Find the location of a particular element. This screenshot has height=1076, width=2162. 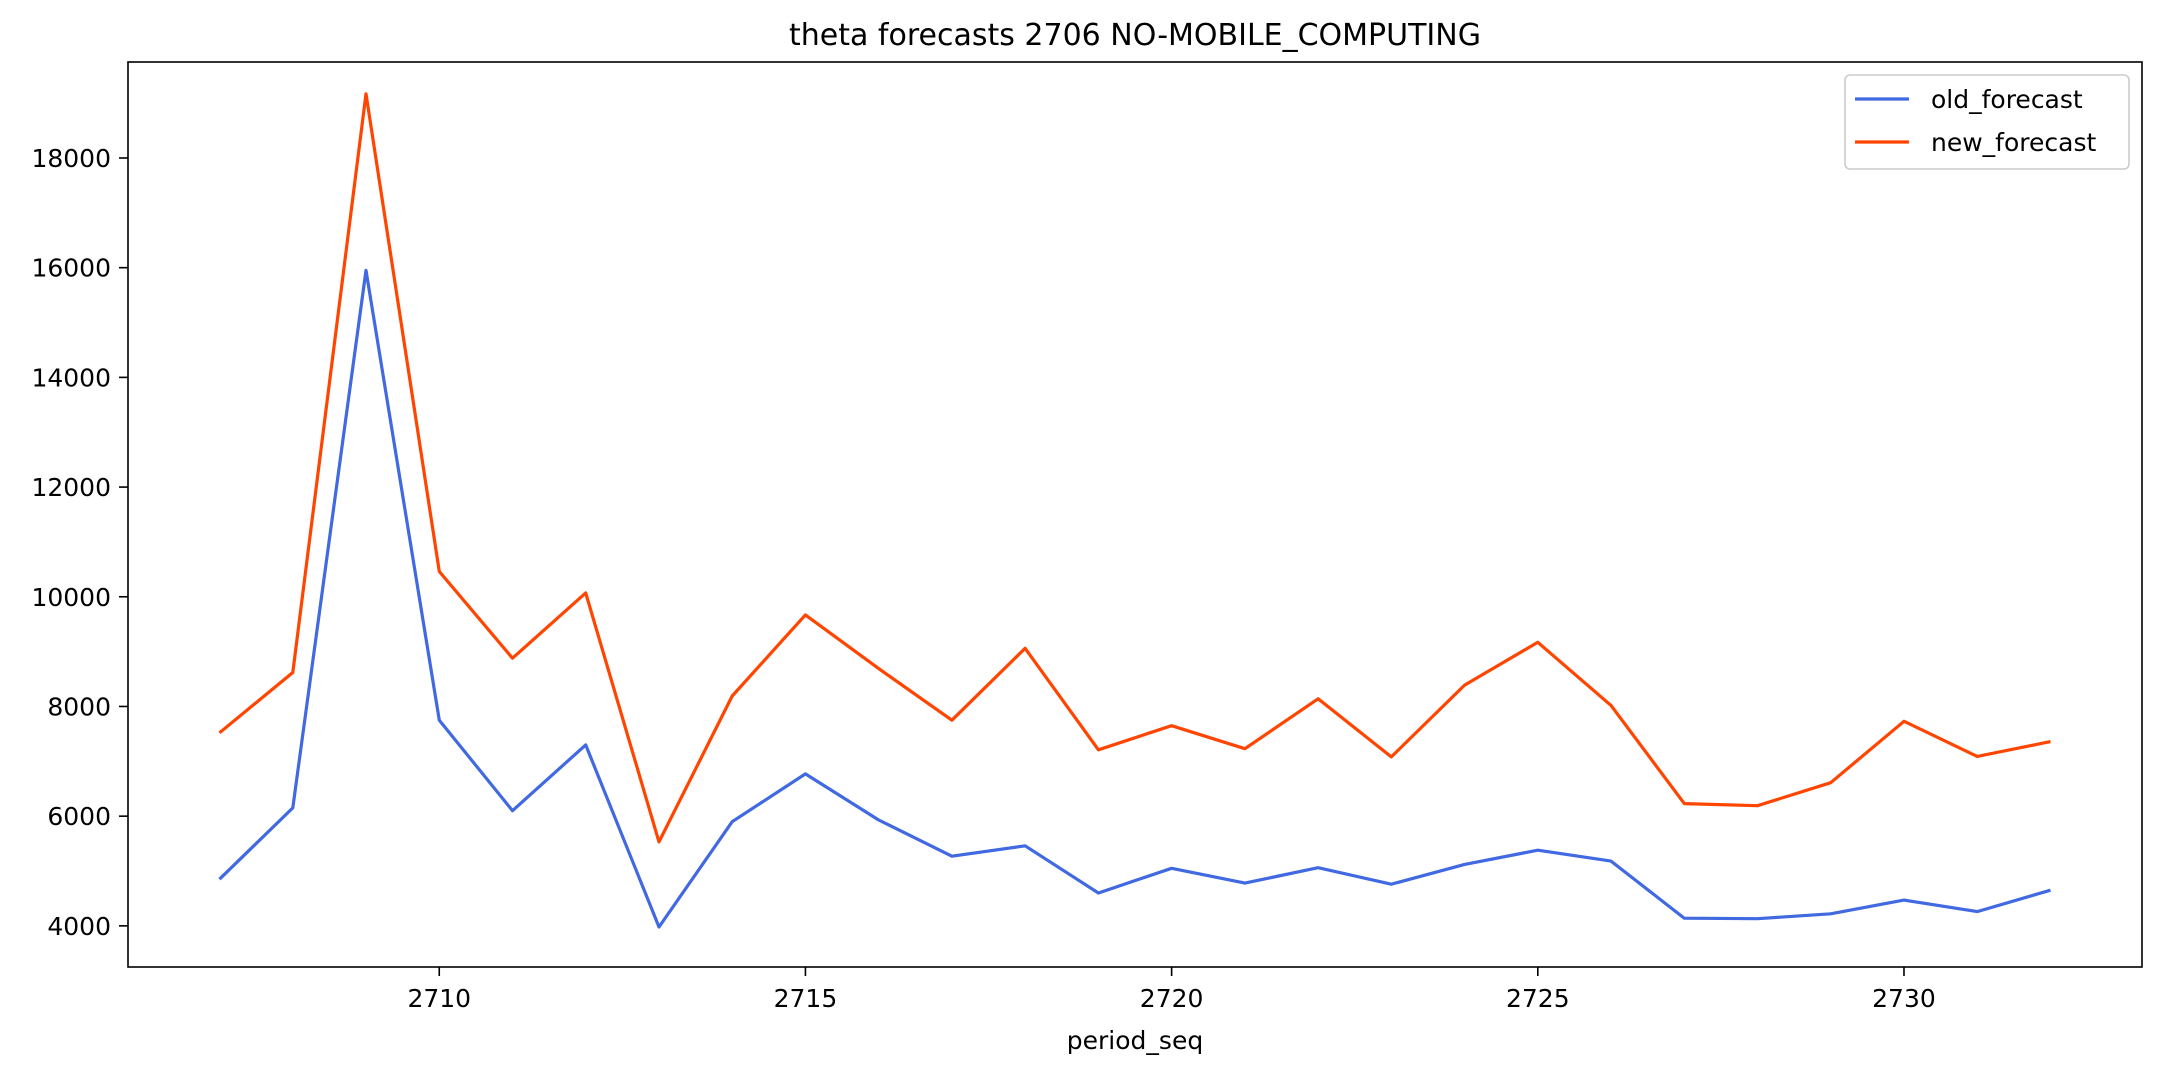

x-tick-label: 2715 is located at coordinates (806, 998).